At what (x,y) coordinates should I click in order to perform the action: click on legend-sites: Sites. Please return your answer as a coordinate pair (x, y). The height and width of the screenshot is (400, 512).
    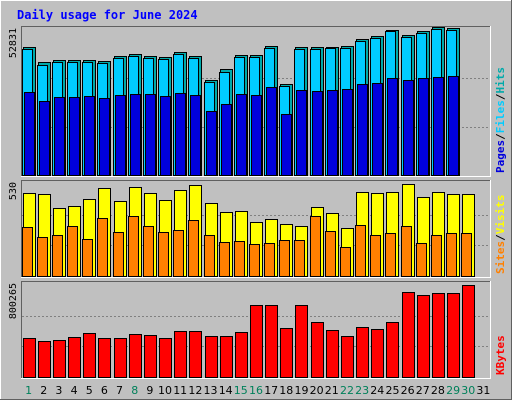
    Looking at the image, I should click on (500, 257).